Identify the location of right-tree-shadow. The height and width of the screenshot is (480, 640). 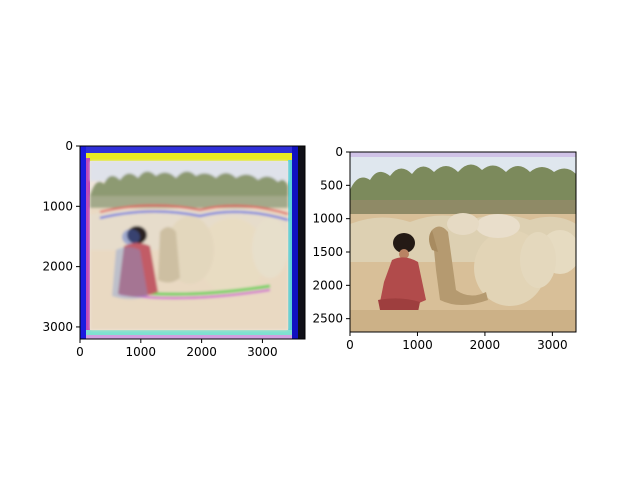
(463, 207).